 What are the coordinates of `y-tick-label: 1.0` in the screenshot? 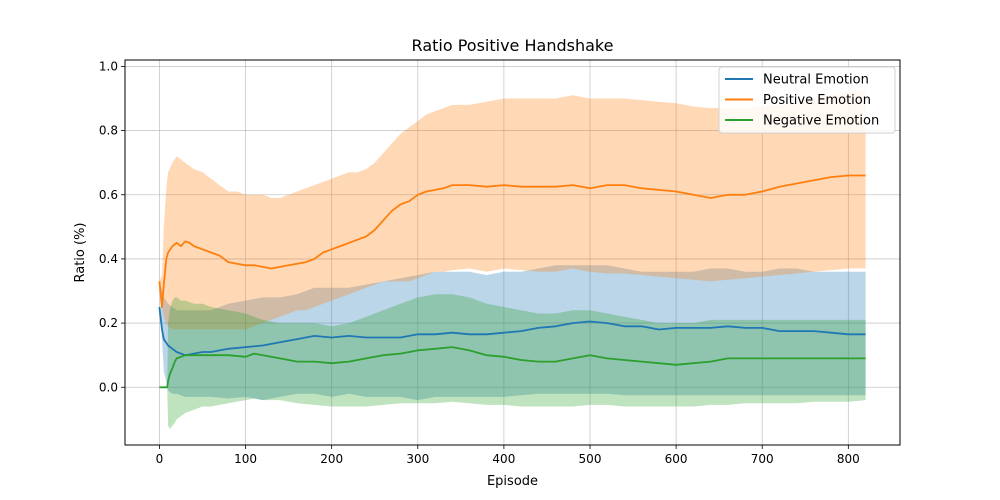 It's located at (108, 66).